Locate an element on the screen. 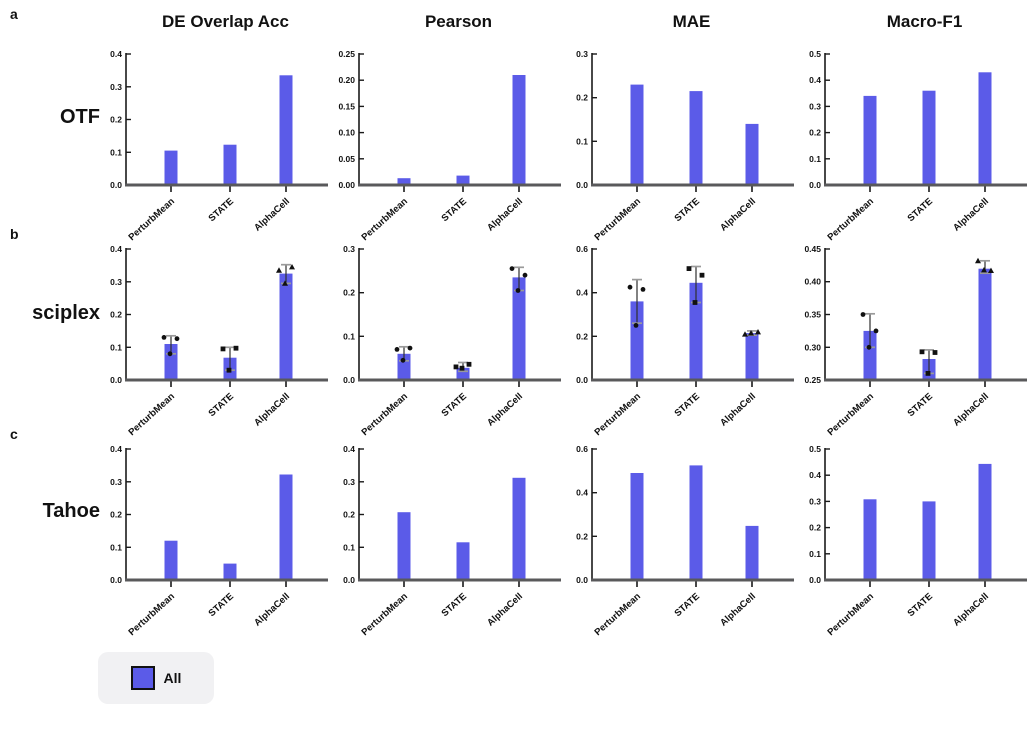 The image size is (1032, 732). row-label-sciplex: sciplex is located at coordinates (66, 313).